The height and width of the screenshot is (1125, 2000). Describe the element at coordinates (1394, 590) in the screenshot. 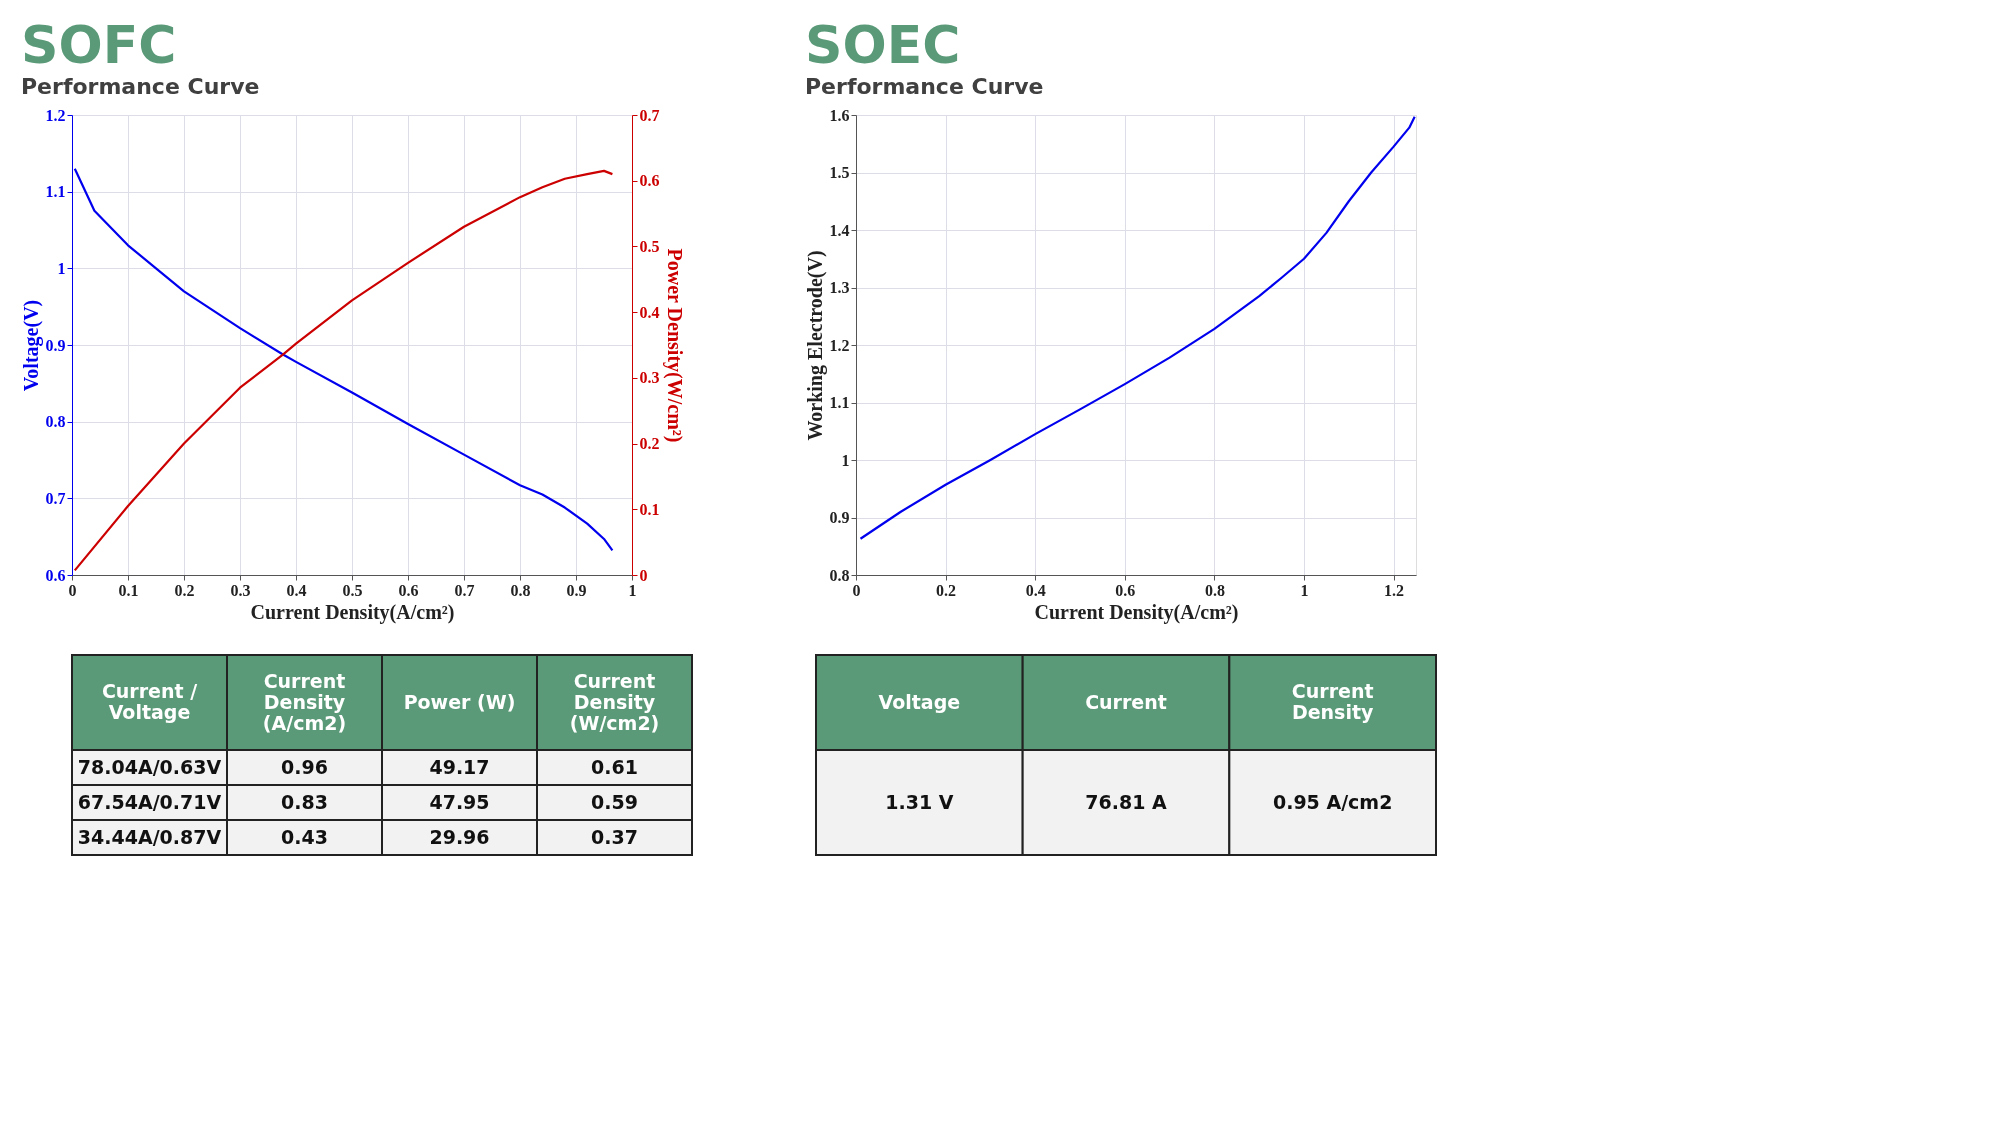

I see `x-tick-label: 1.2` at that location.